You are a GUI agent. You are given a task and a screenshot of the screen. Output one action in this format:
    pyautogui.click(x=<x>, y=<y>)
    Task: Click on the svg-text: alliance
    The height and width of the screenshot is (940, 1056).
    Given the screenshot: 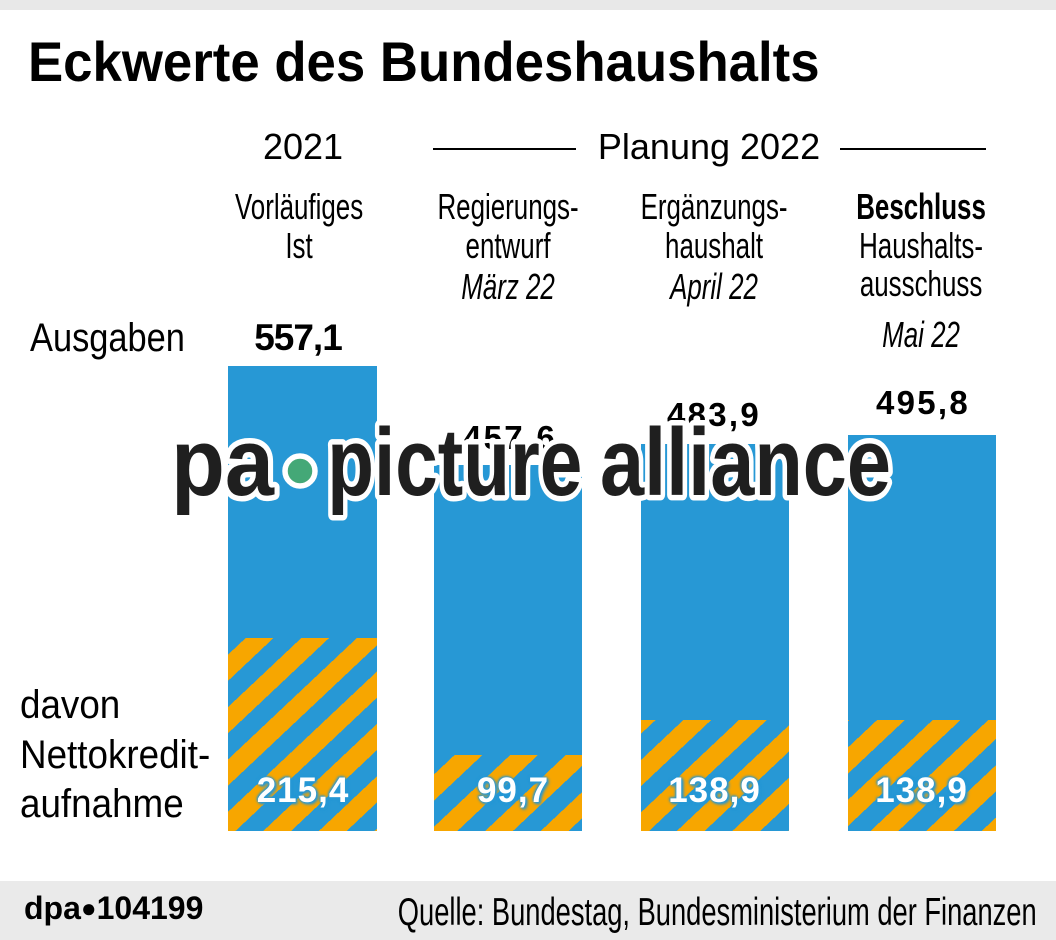 What is the action you would take?
    pyautogui.click(x=745, y=462)
    